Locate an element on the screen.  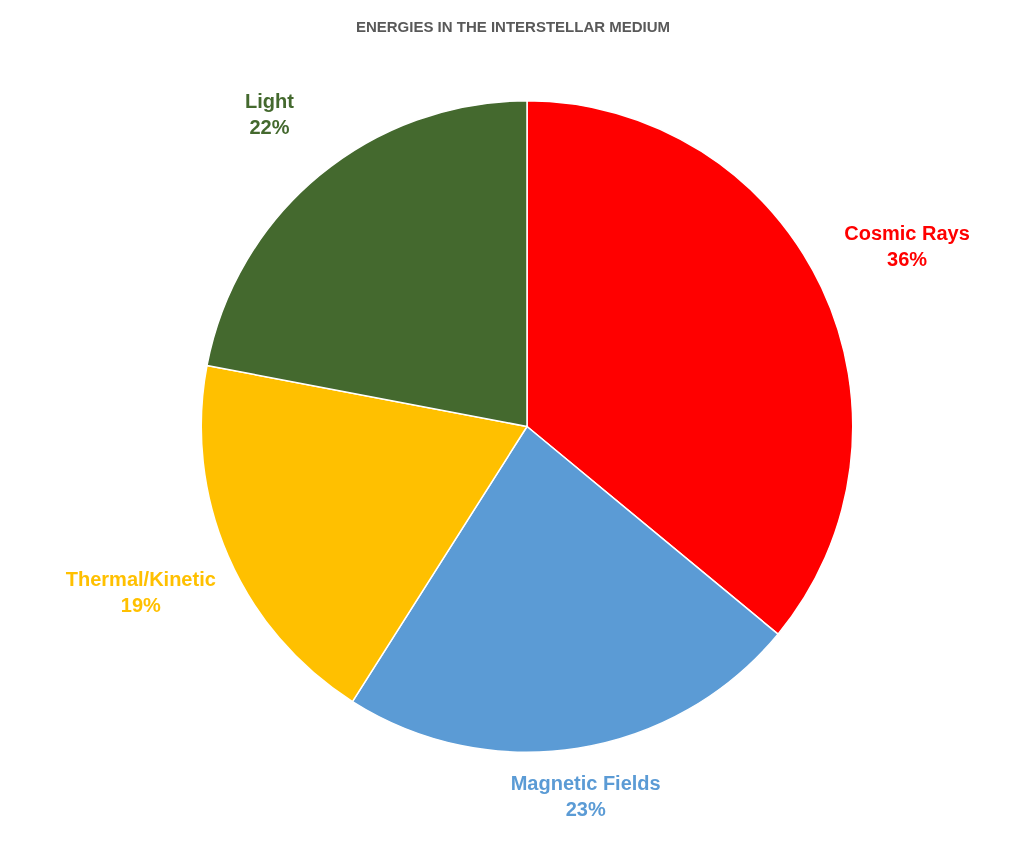
data-label: 23% is located at coordinates (585, 808).